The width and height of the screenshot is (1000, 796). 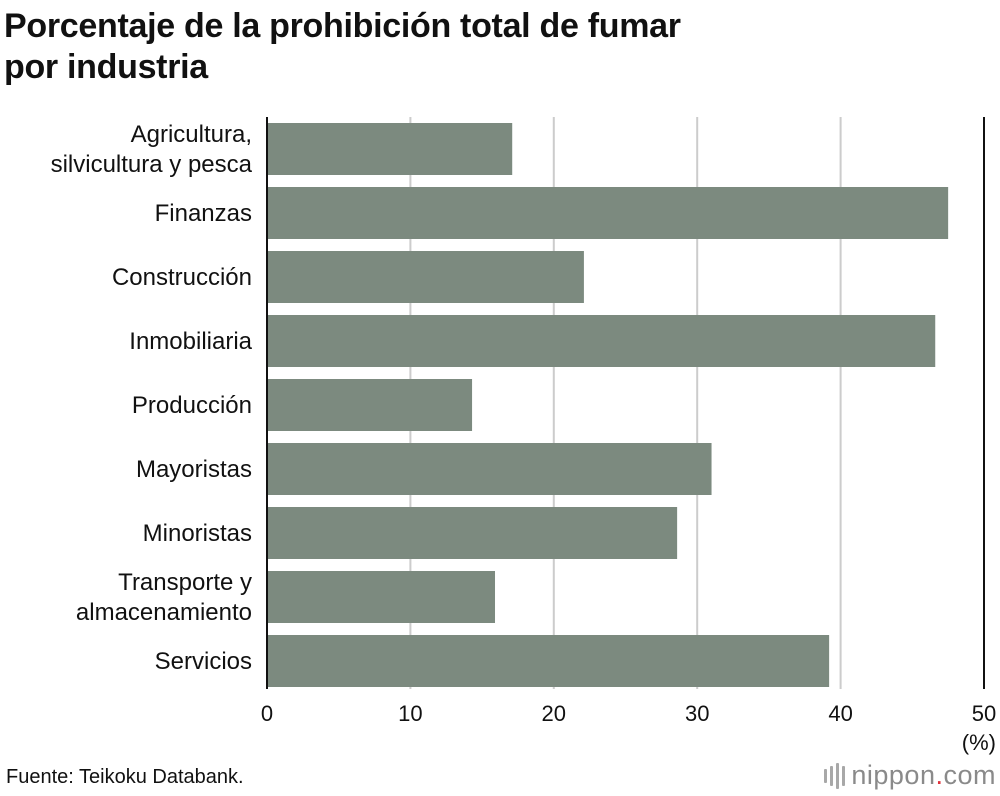 What do you see at coordinates (410, 713) in the screenshot?
I see `x-tick-label-10: 10` at bounding box center [410, 713].